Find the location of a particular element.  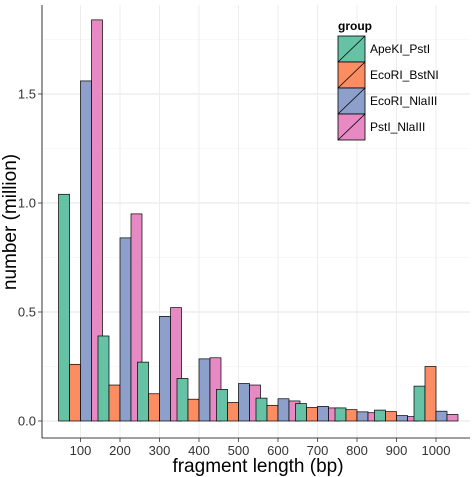

x-tick-label: 600 is located at coordinates (278, 450).